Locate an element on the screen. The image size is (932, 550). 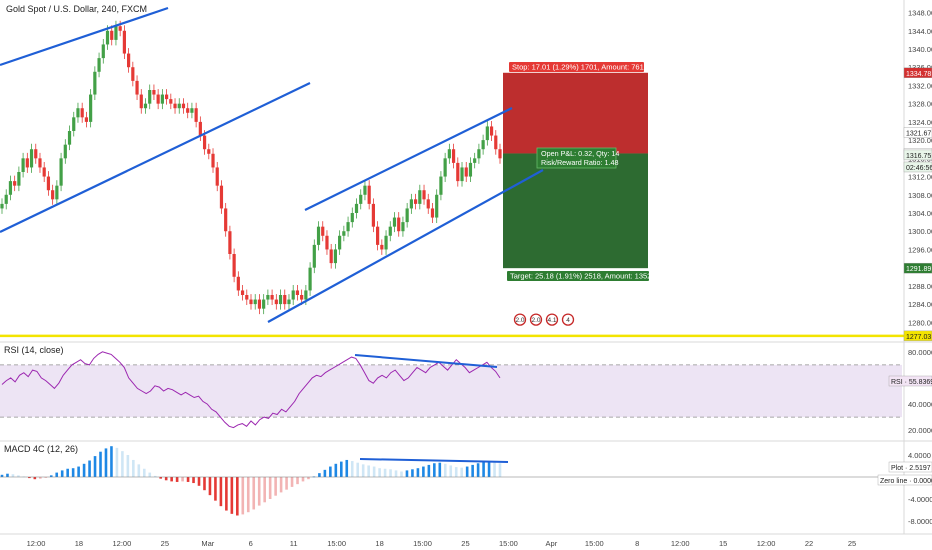
price-tag: 02:46:56 is located at coordinates (919, 168).